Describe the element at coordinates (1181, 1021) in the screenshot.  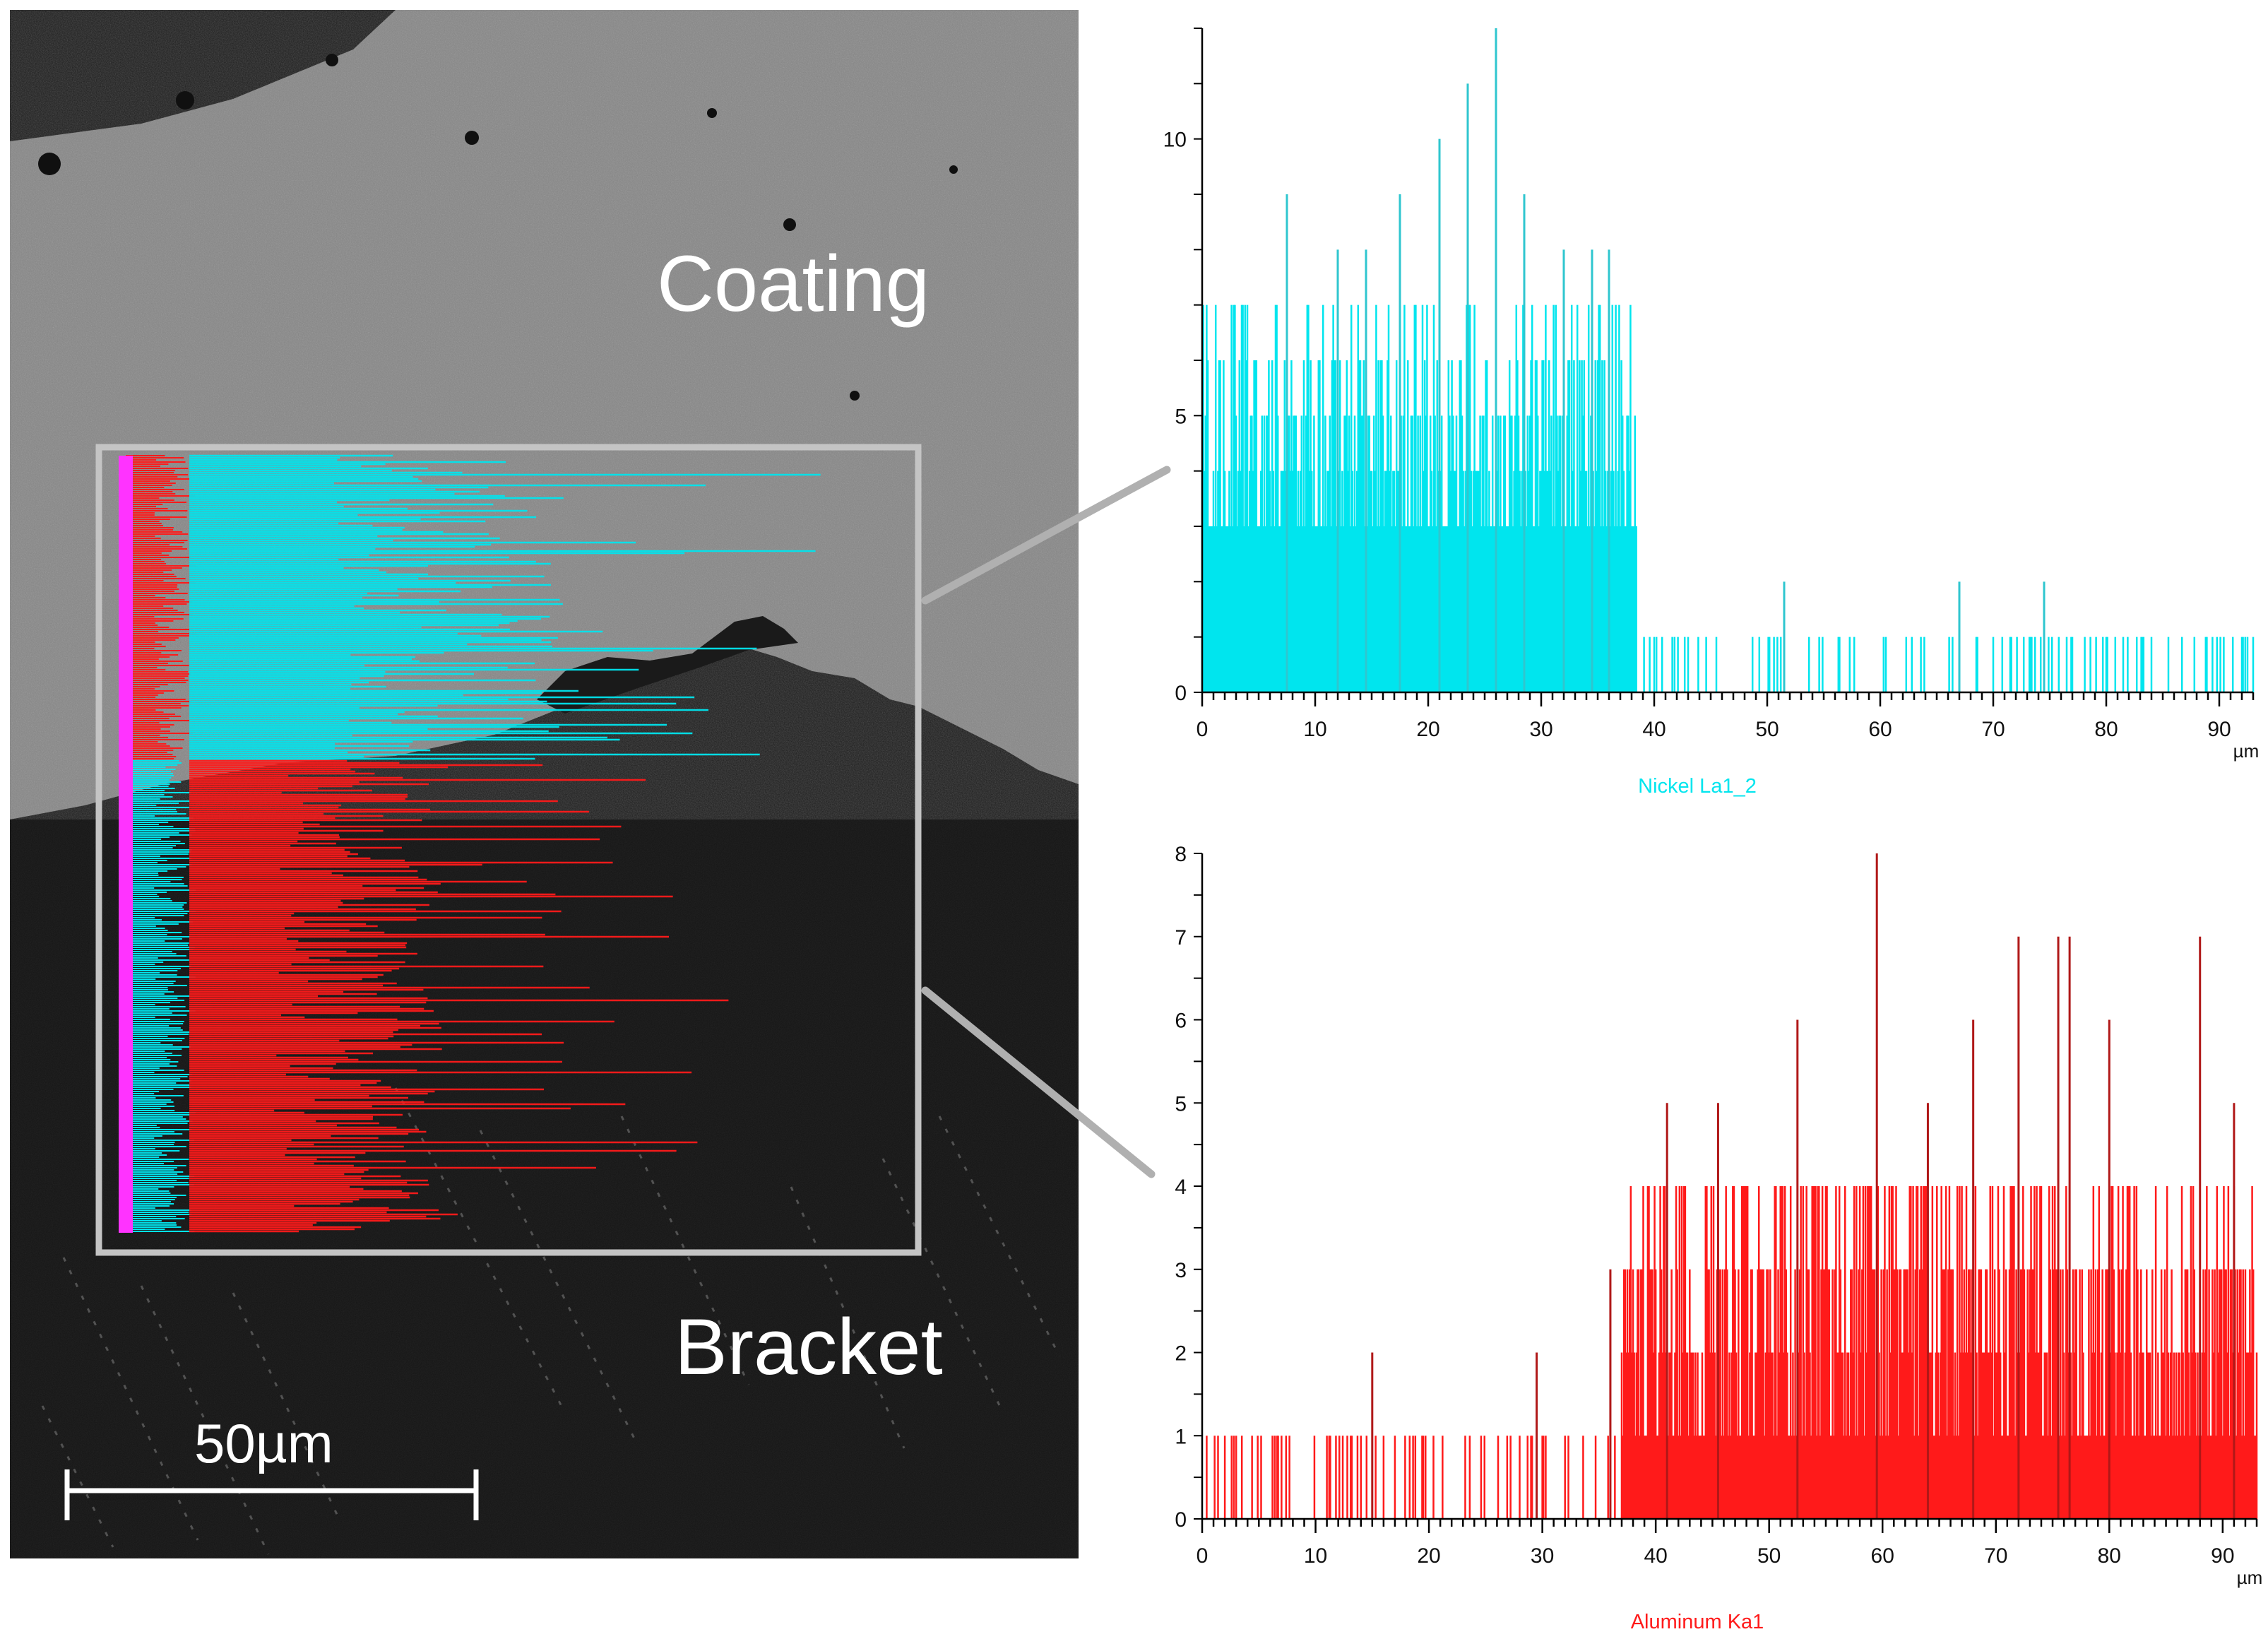
I see `y-tick-label: 6` at that location.